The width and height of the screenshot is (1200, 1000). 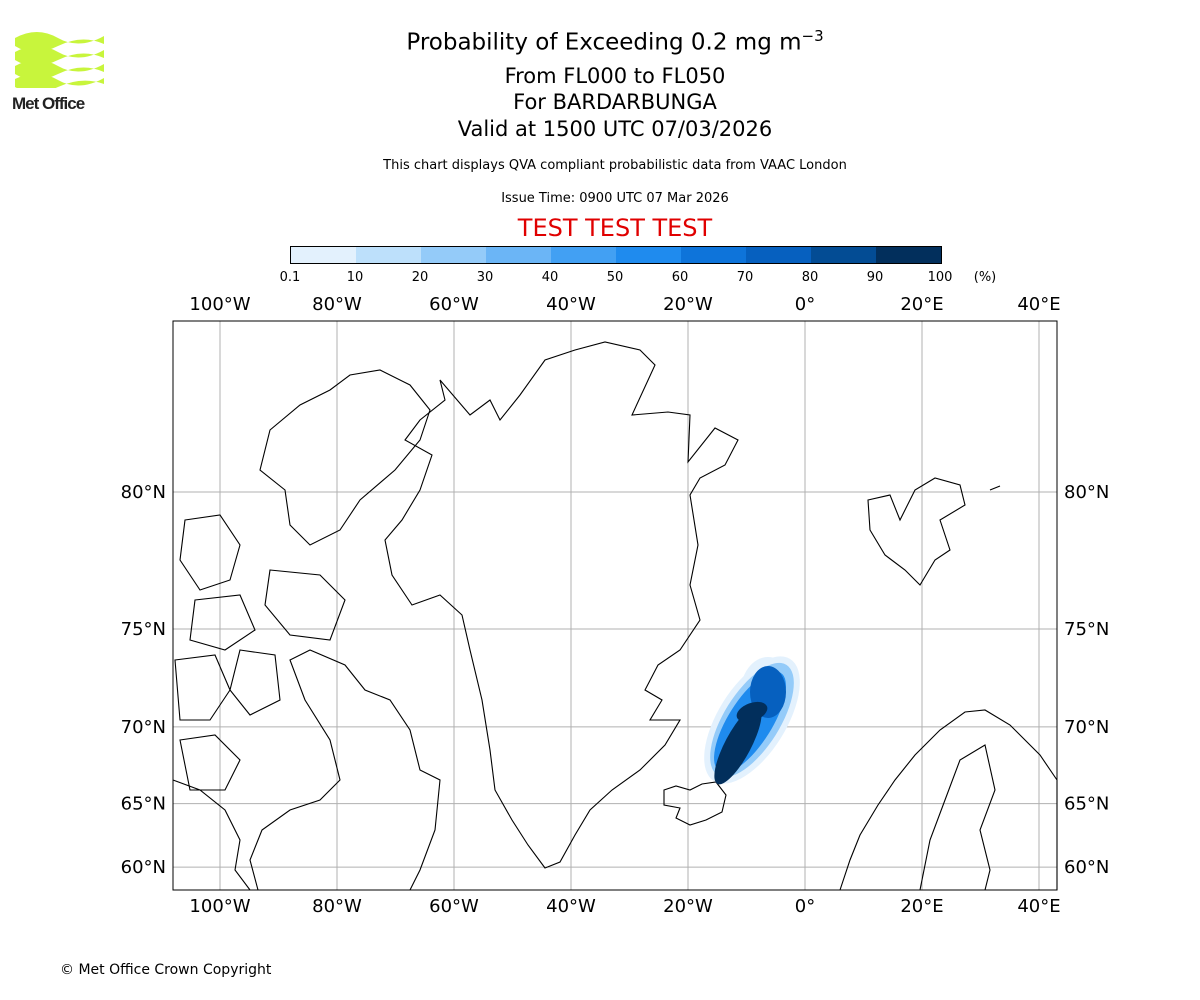 I want to click on coast-canada-mainland, so click(x=211, y=835).